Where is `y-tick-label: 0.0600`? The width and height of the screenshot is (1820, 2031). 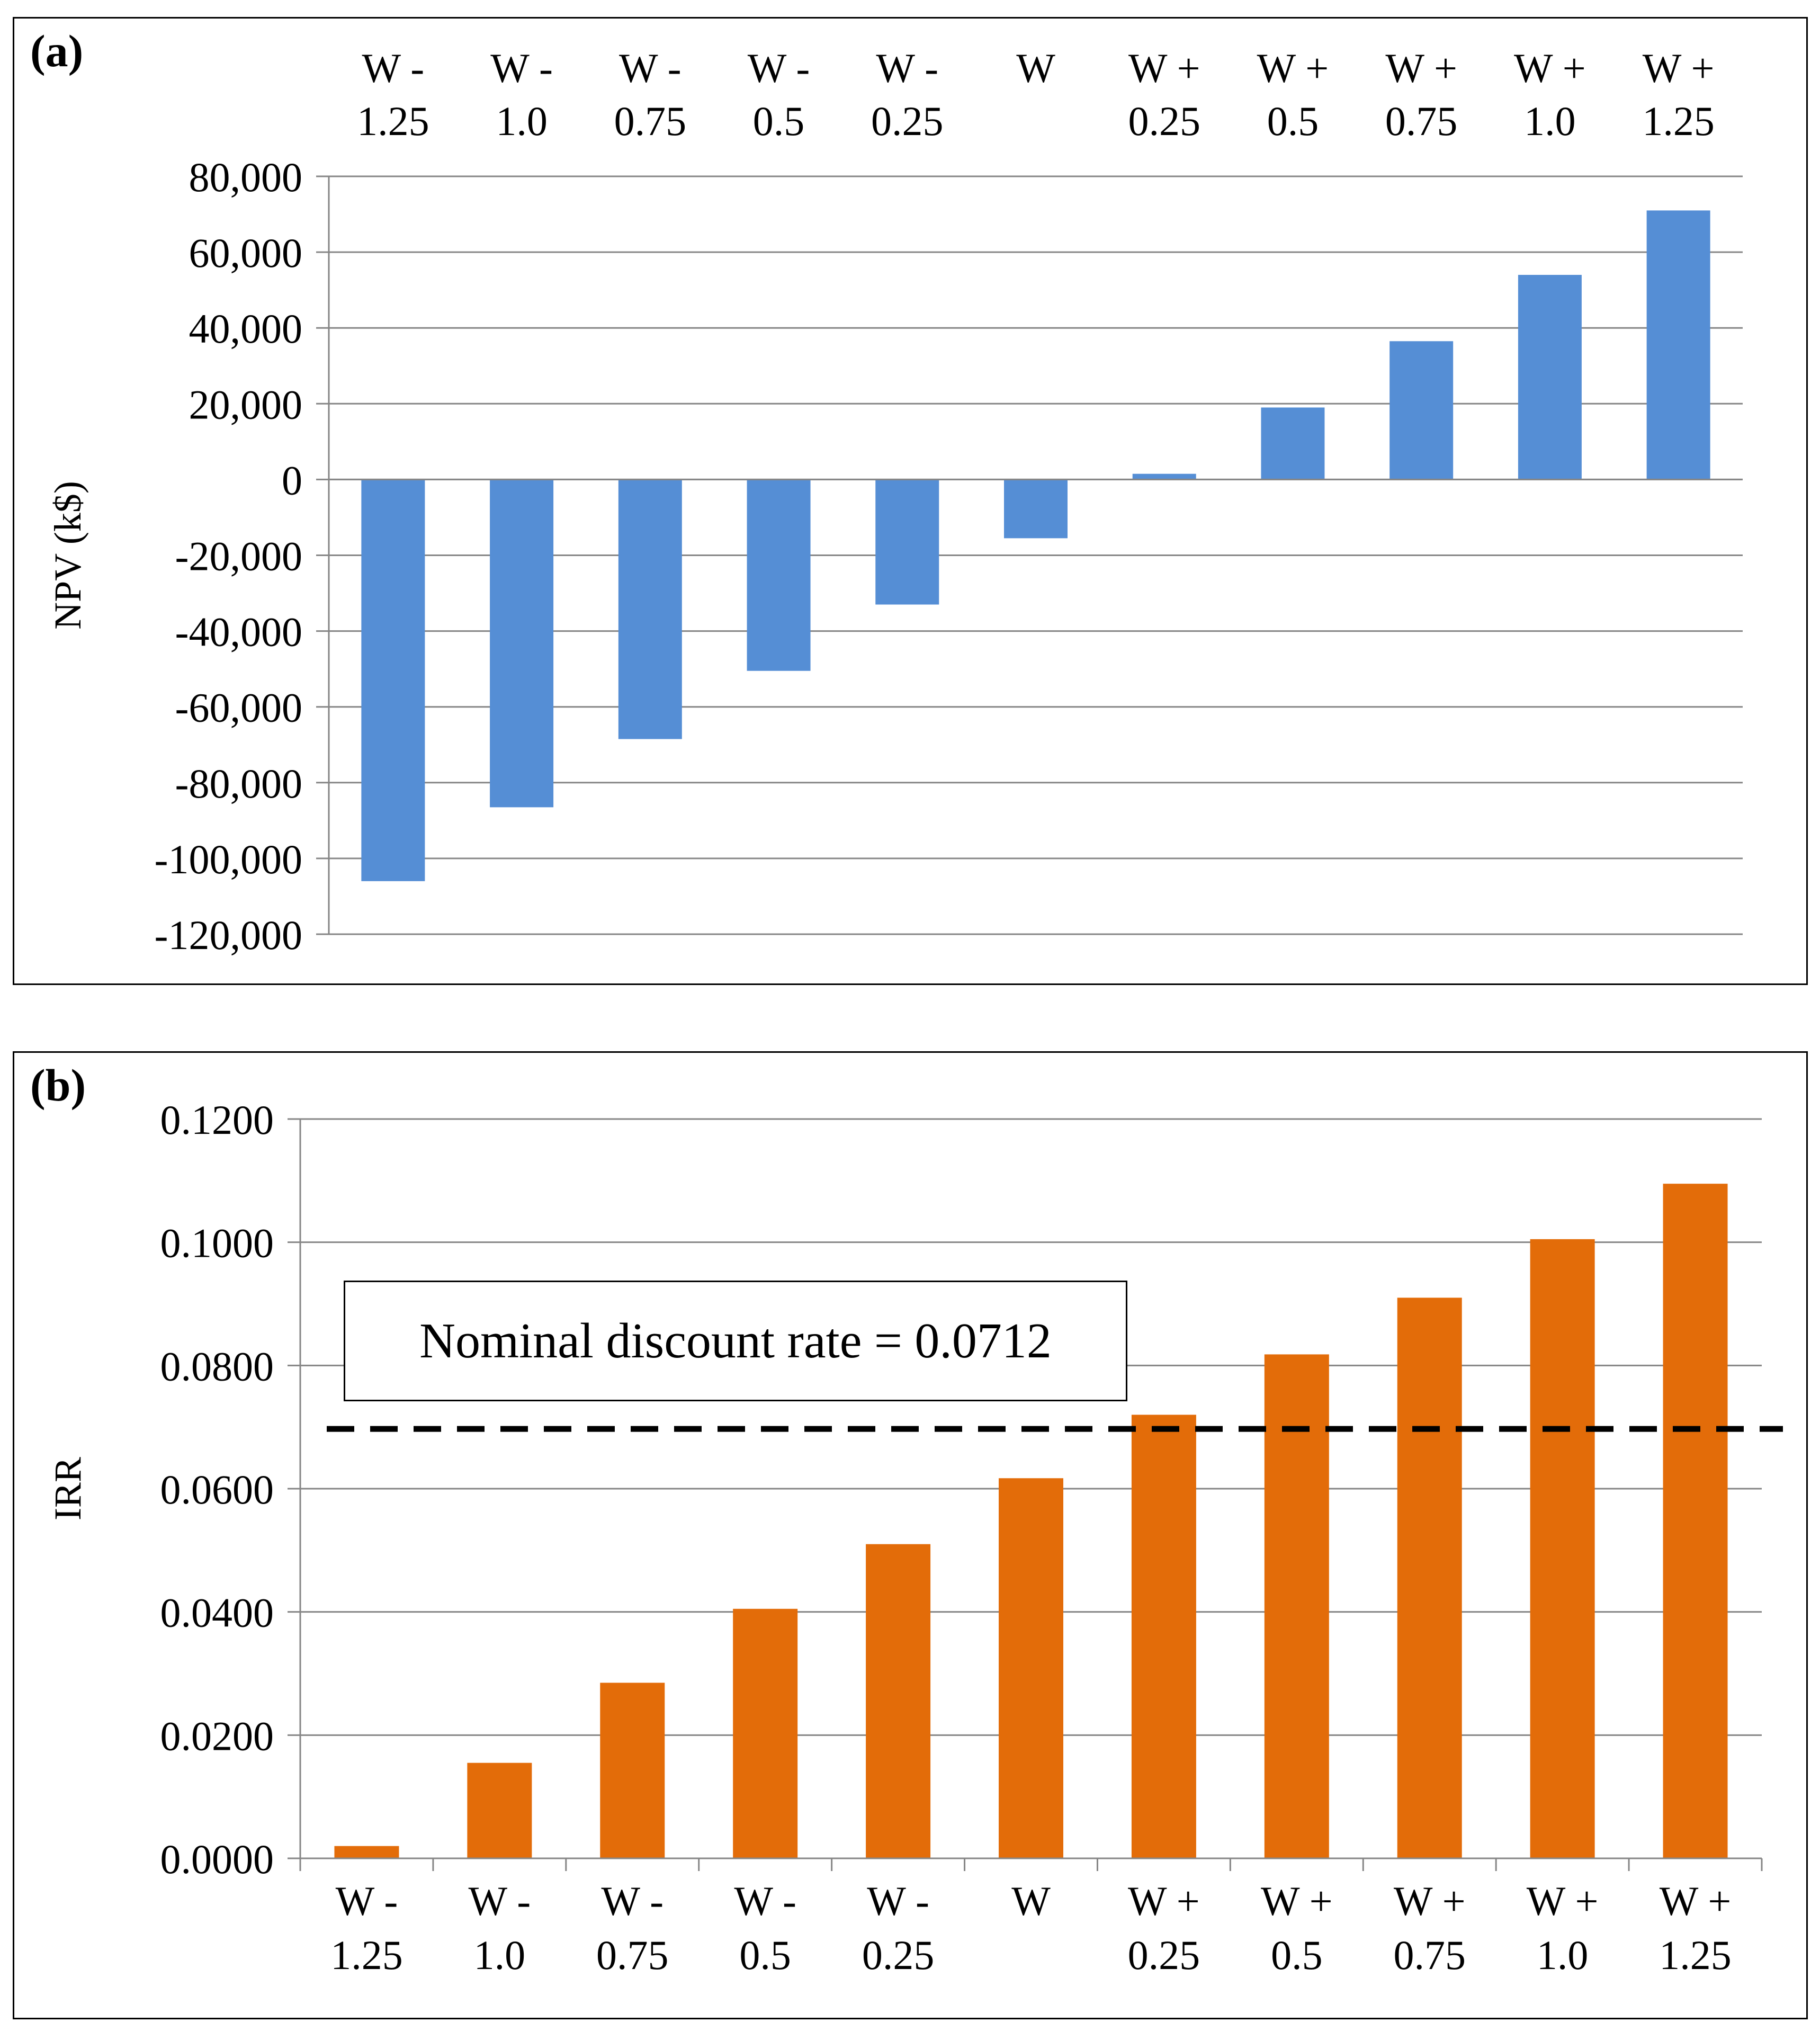
y-tick-label: 0.0600 is located at coordinates (217, 1489).